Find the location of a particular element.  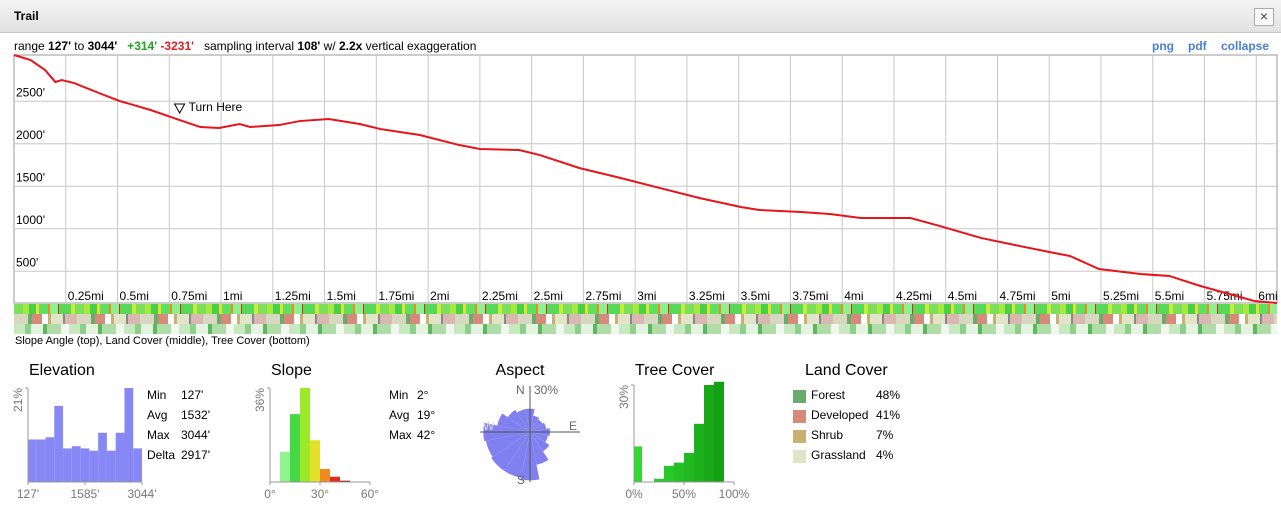

panel-title: Aspect is located at coordinates (520, 370).